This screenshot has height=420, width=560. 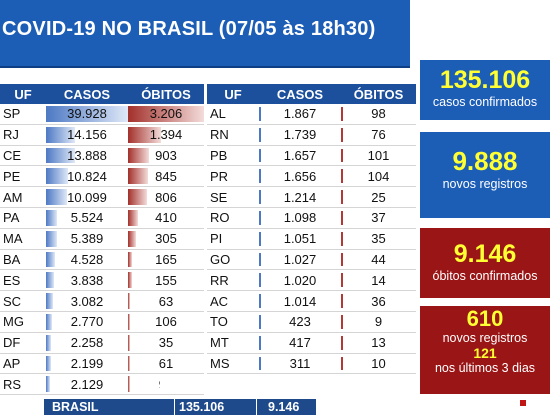 I want to click on casos-cell: 1.014, so click(x=300, y=301).